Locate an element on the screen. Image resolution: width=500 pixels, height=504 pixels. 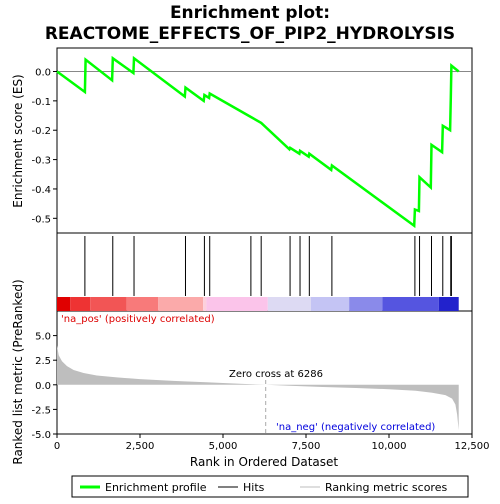
x-tick-label: 7,500 is located at coordinates (306, 446).